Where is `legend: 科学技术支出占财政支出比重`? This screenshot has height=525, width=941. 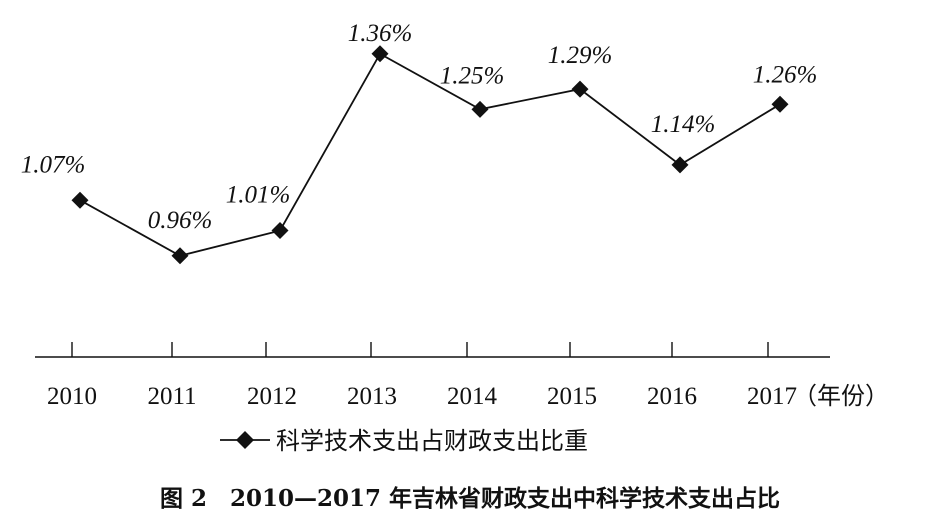
legend: 科学技术支出占财政支出比重 is located at coordinates (404, 441).